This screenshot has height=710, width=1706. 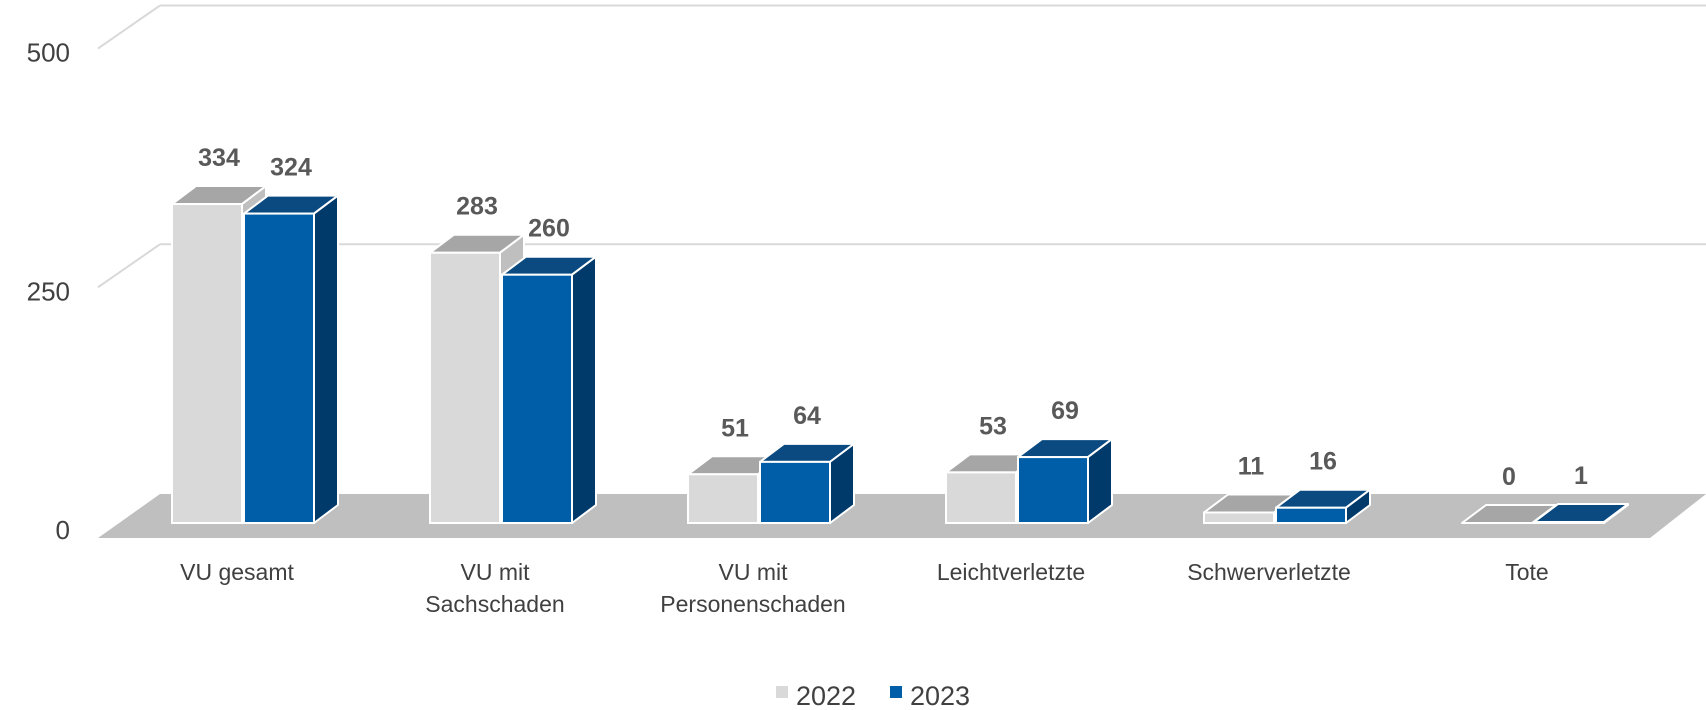 I want to click on data-label: 283, so click(x=477, y=207).